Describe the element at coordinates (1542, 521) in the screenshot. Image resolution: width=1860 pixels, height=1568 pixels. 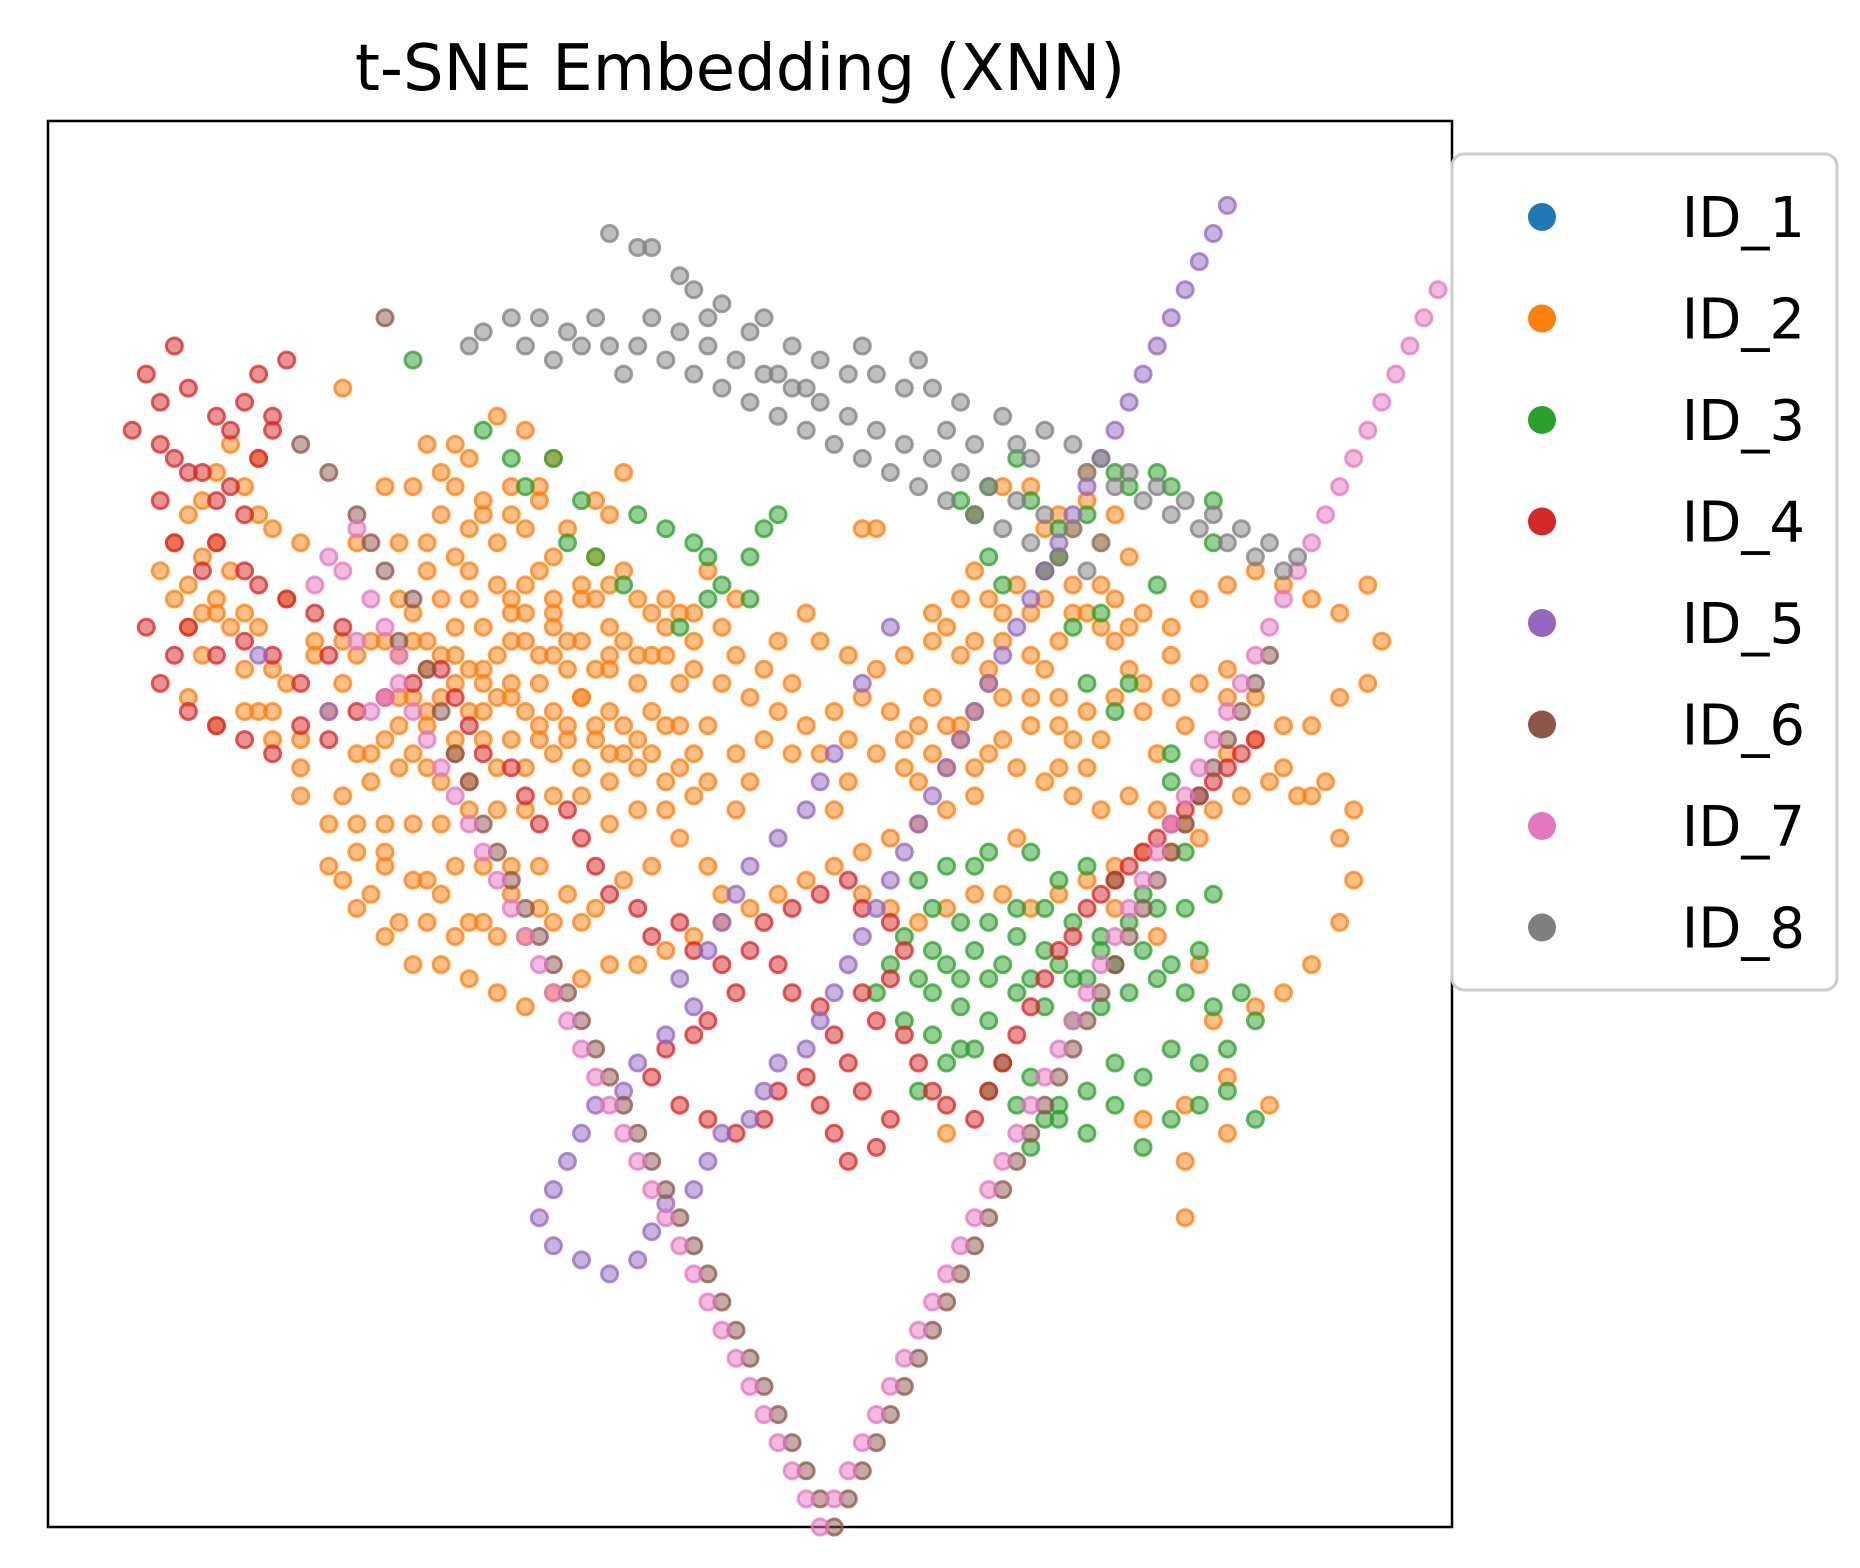
I see `legend-marker` at that location.